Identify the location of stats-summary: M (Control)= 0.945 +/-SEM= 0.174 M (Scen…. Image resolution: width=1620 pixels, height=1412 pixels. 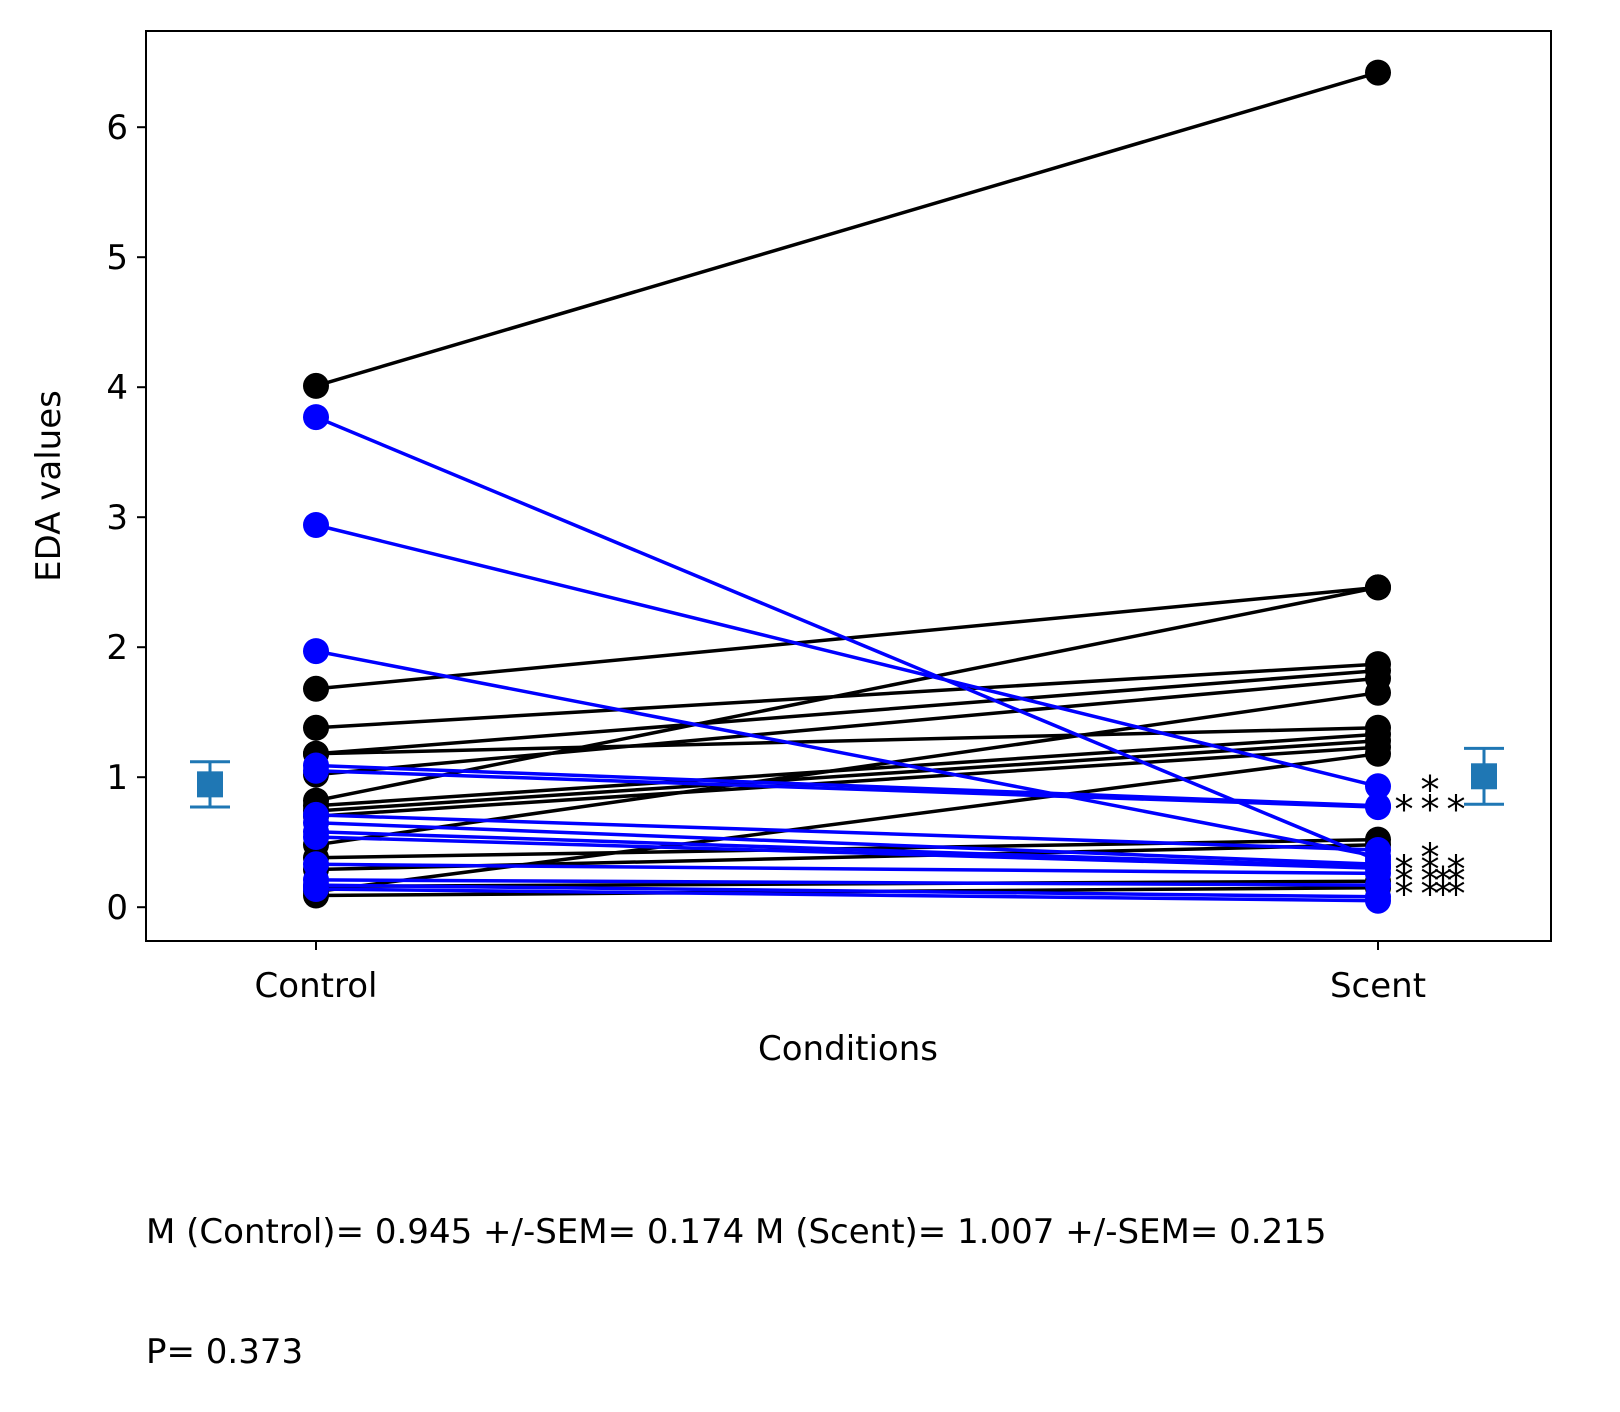
(736, 1272).